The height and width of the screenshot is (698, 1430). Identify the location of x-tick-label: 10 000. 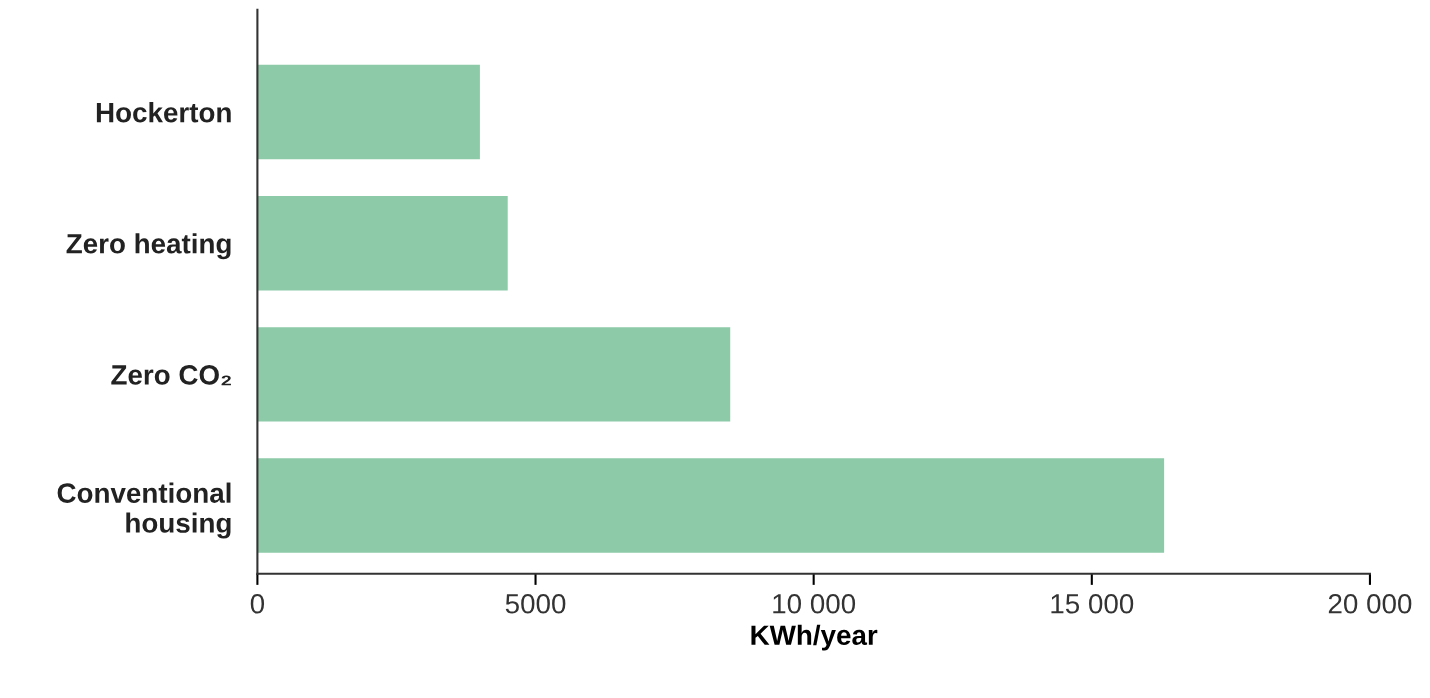
(814, 603).